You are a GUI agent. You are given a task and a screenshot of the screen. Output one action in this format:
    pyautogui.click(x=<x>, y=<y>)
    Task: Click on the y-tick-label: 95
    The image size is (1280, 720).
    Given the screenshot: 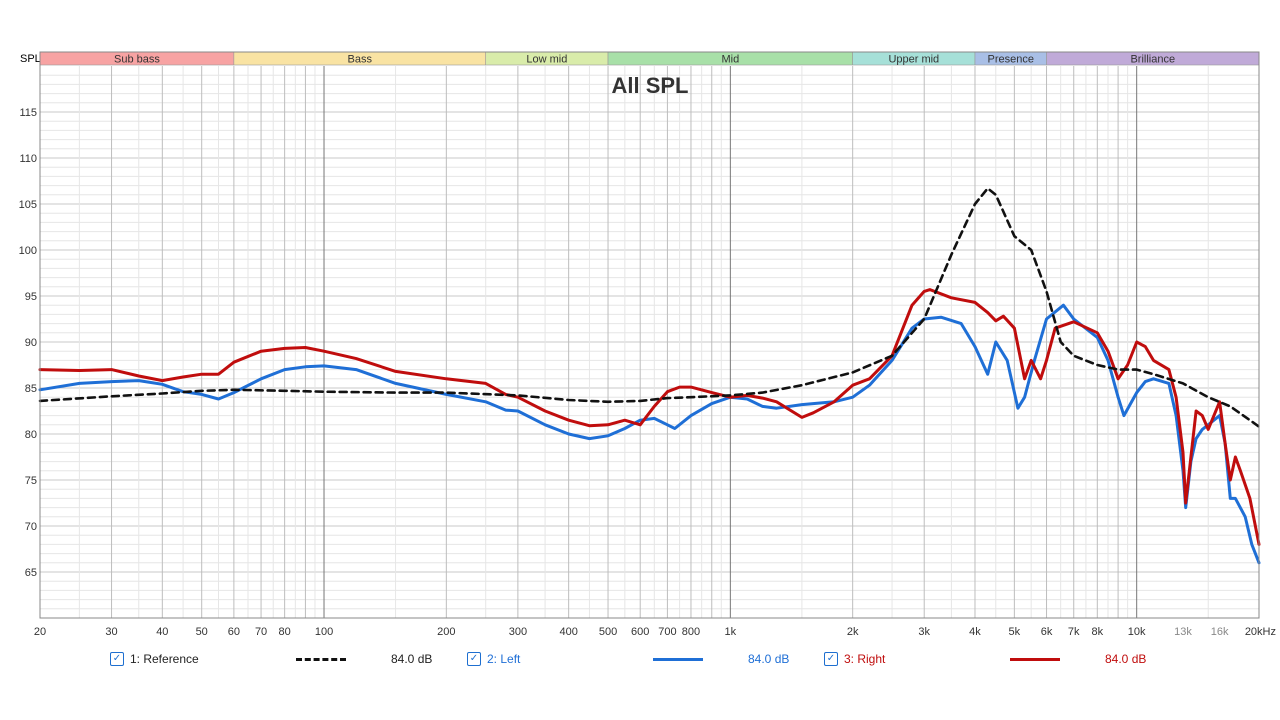 What is the action you would take?
    pyautogui.click(x=31, y=297)
    